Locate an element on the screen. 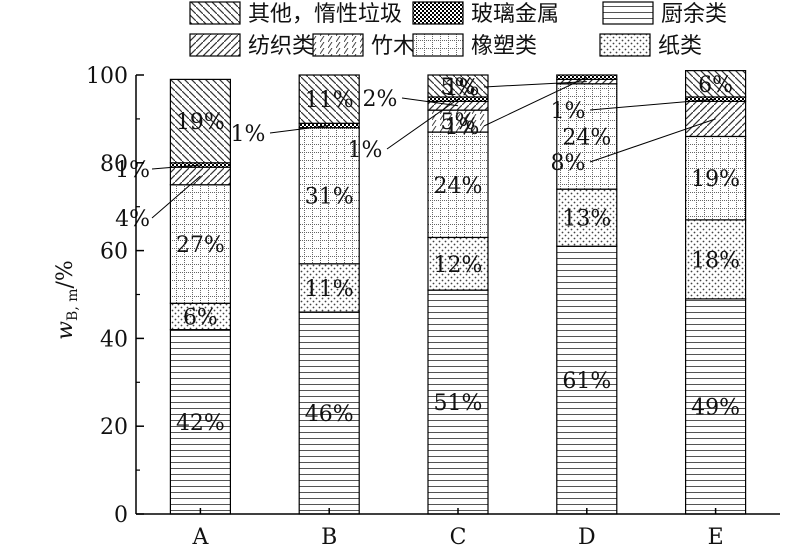 Image resolution: width=800 pixels, height=556 pixels. label-E-2: 19% is located at coordinates (715, 179).